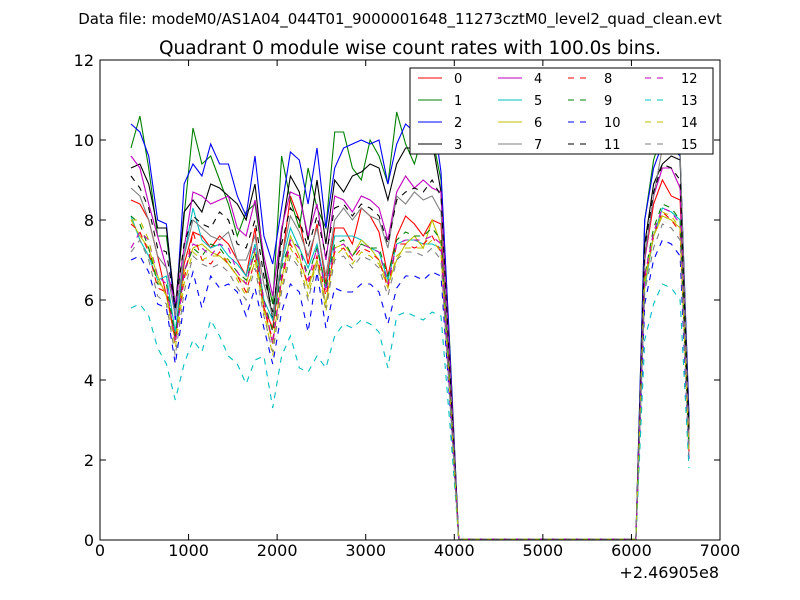 Image resolution: width=800 pixels, height=600 pixels. I want to click on x-tick-label: 0, so click(100, 550).